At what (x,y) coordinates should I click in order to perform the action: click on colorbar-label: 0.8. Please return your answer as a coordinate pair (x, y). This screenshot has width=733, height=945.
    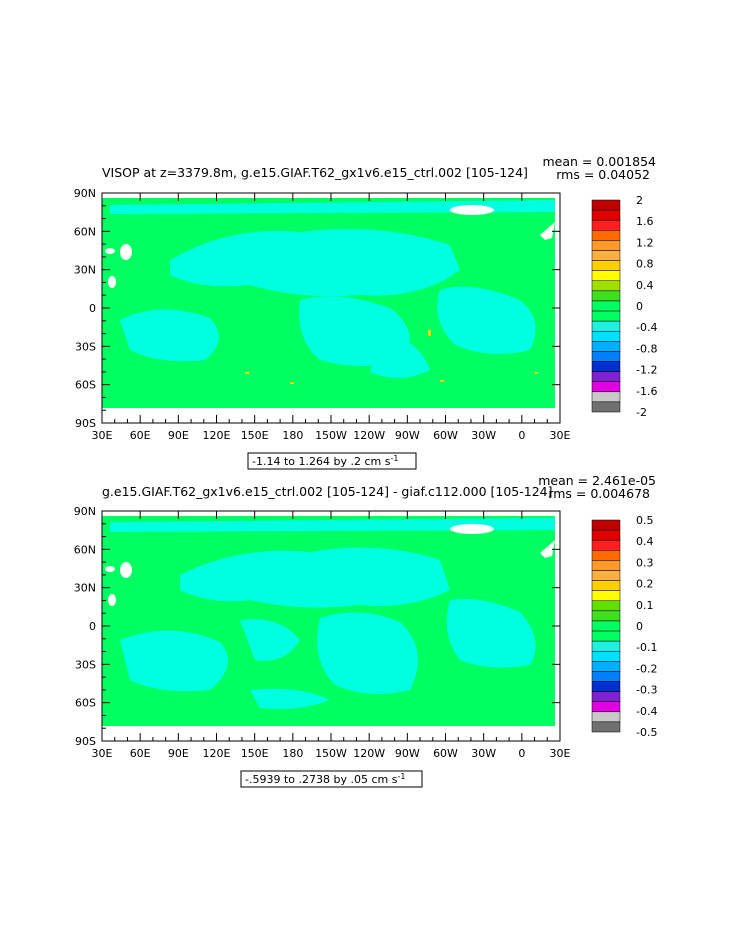
    Looking at the image, I should click on (645, 264).